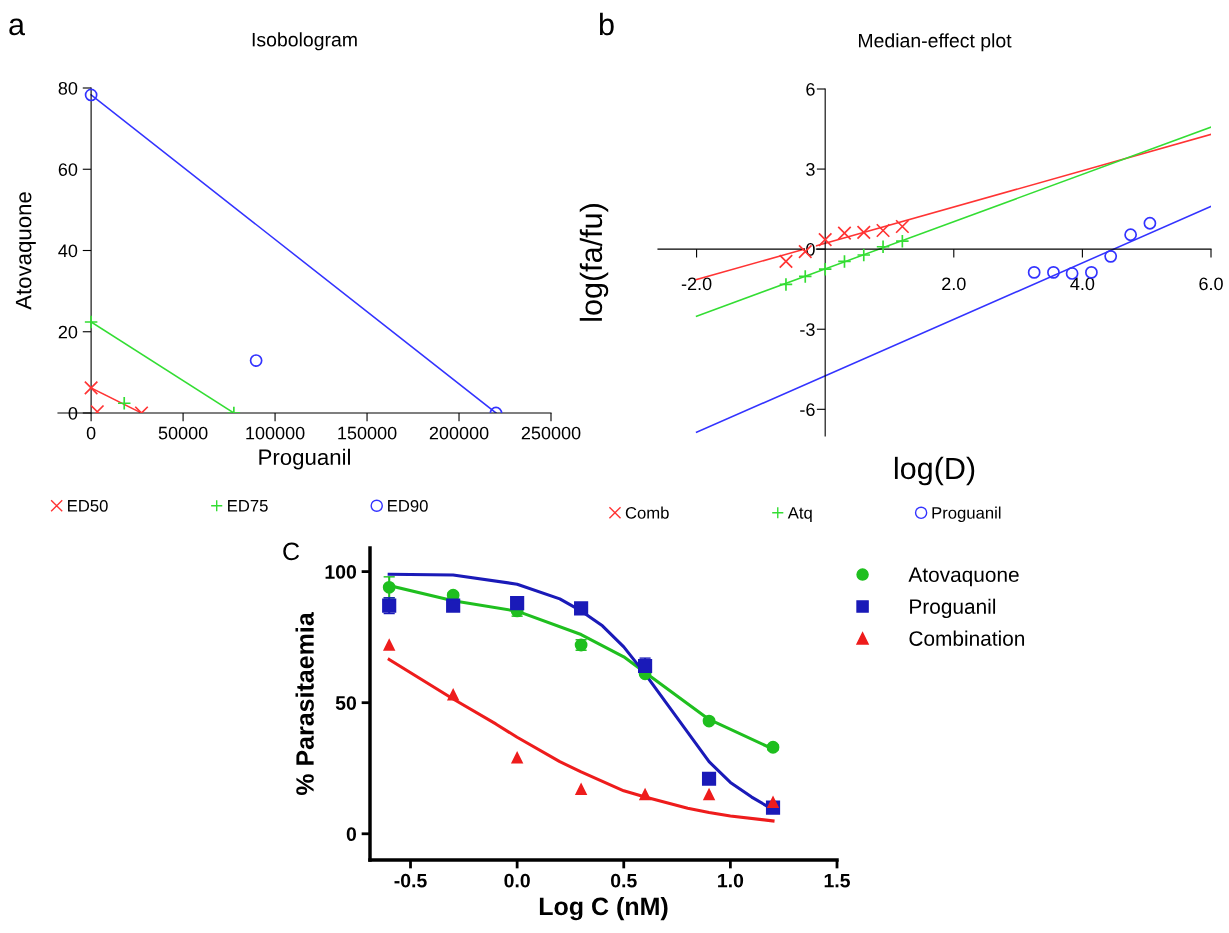 The image size is (1229, 933). Describe the element at coordinates (837, 880) in the screenshot. I see `x-tick-label: 1.5` at that location.